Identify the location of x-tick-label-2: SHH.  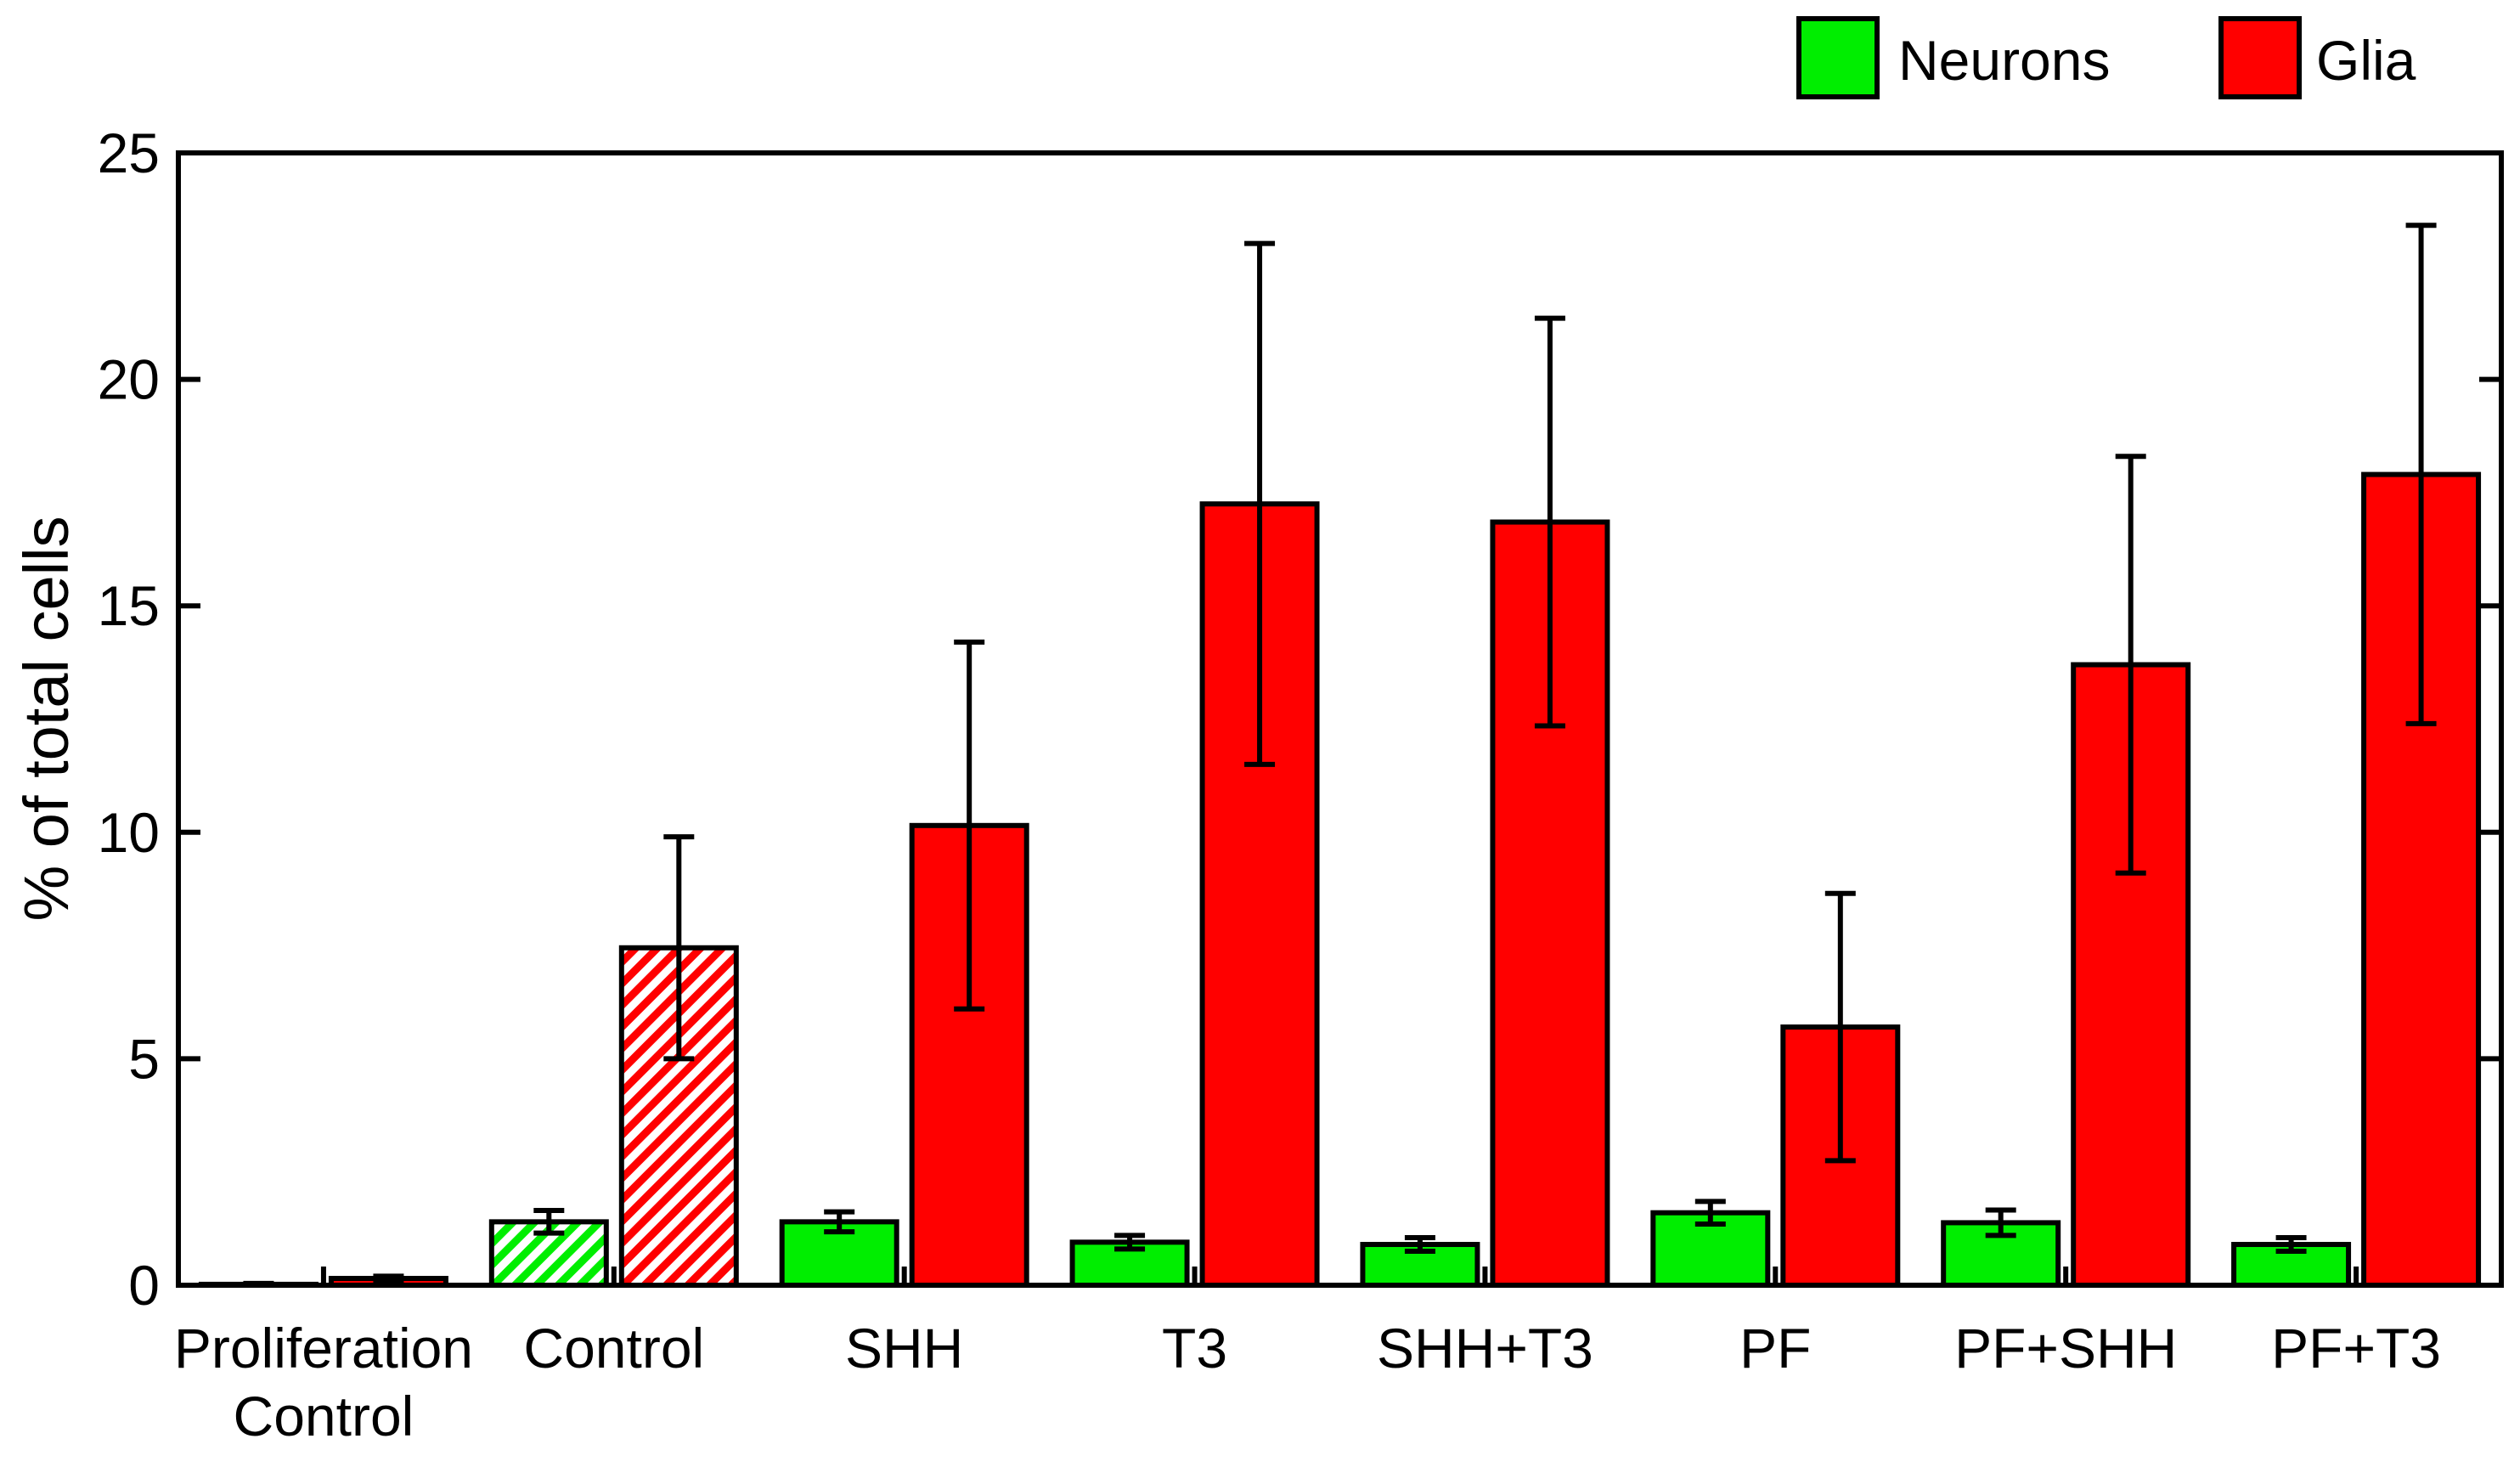
(904, 1348).